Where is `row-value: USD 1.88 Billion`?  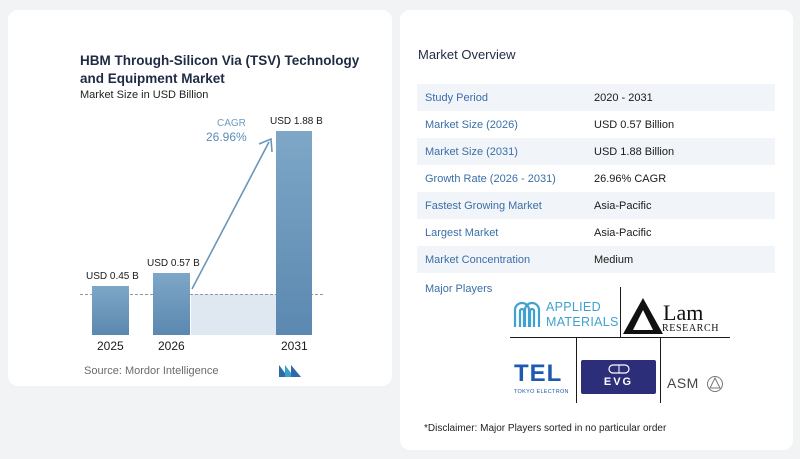
row-value: USD 1.88 Billion is located at coordinates (634, 151).